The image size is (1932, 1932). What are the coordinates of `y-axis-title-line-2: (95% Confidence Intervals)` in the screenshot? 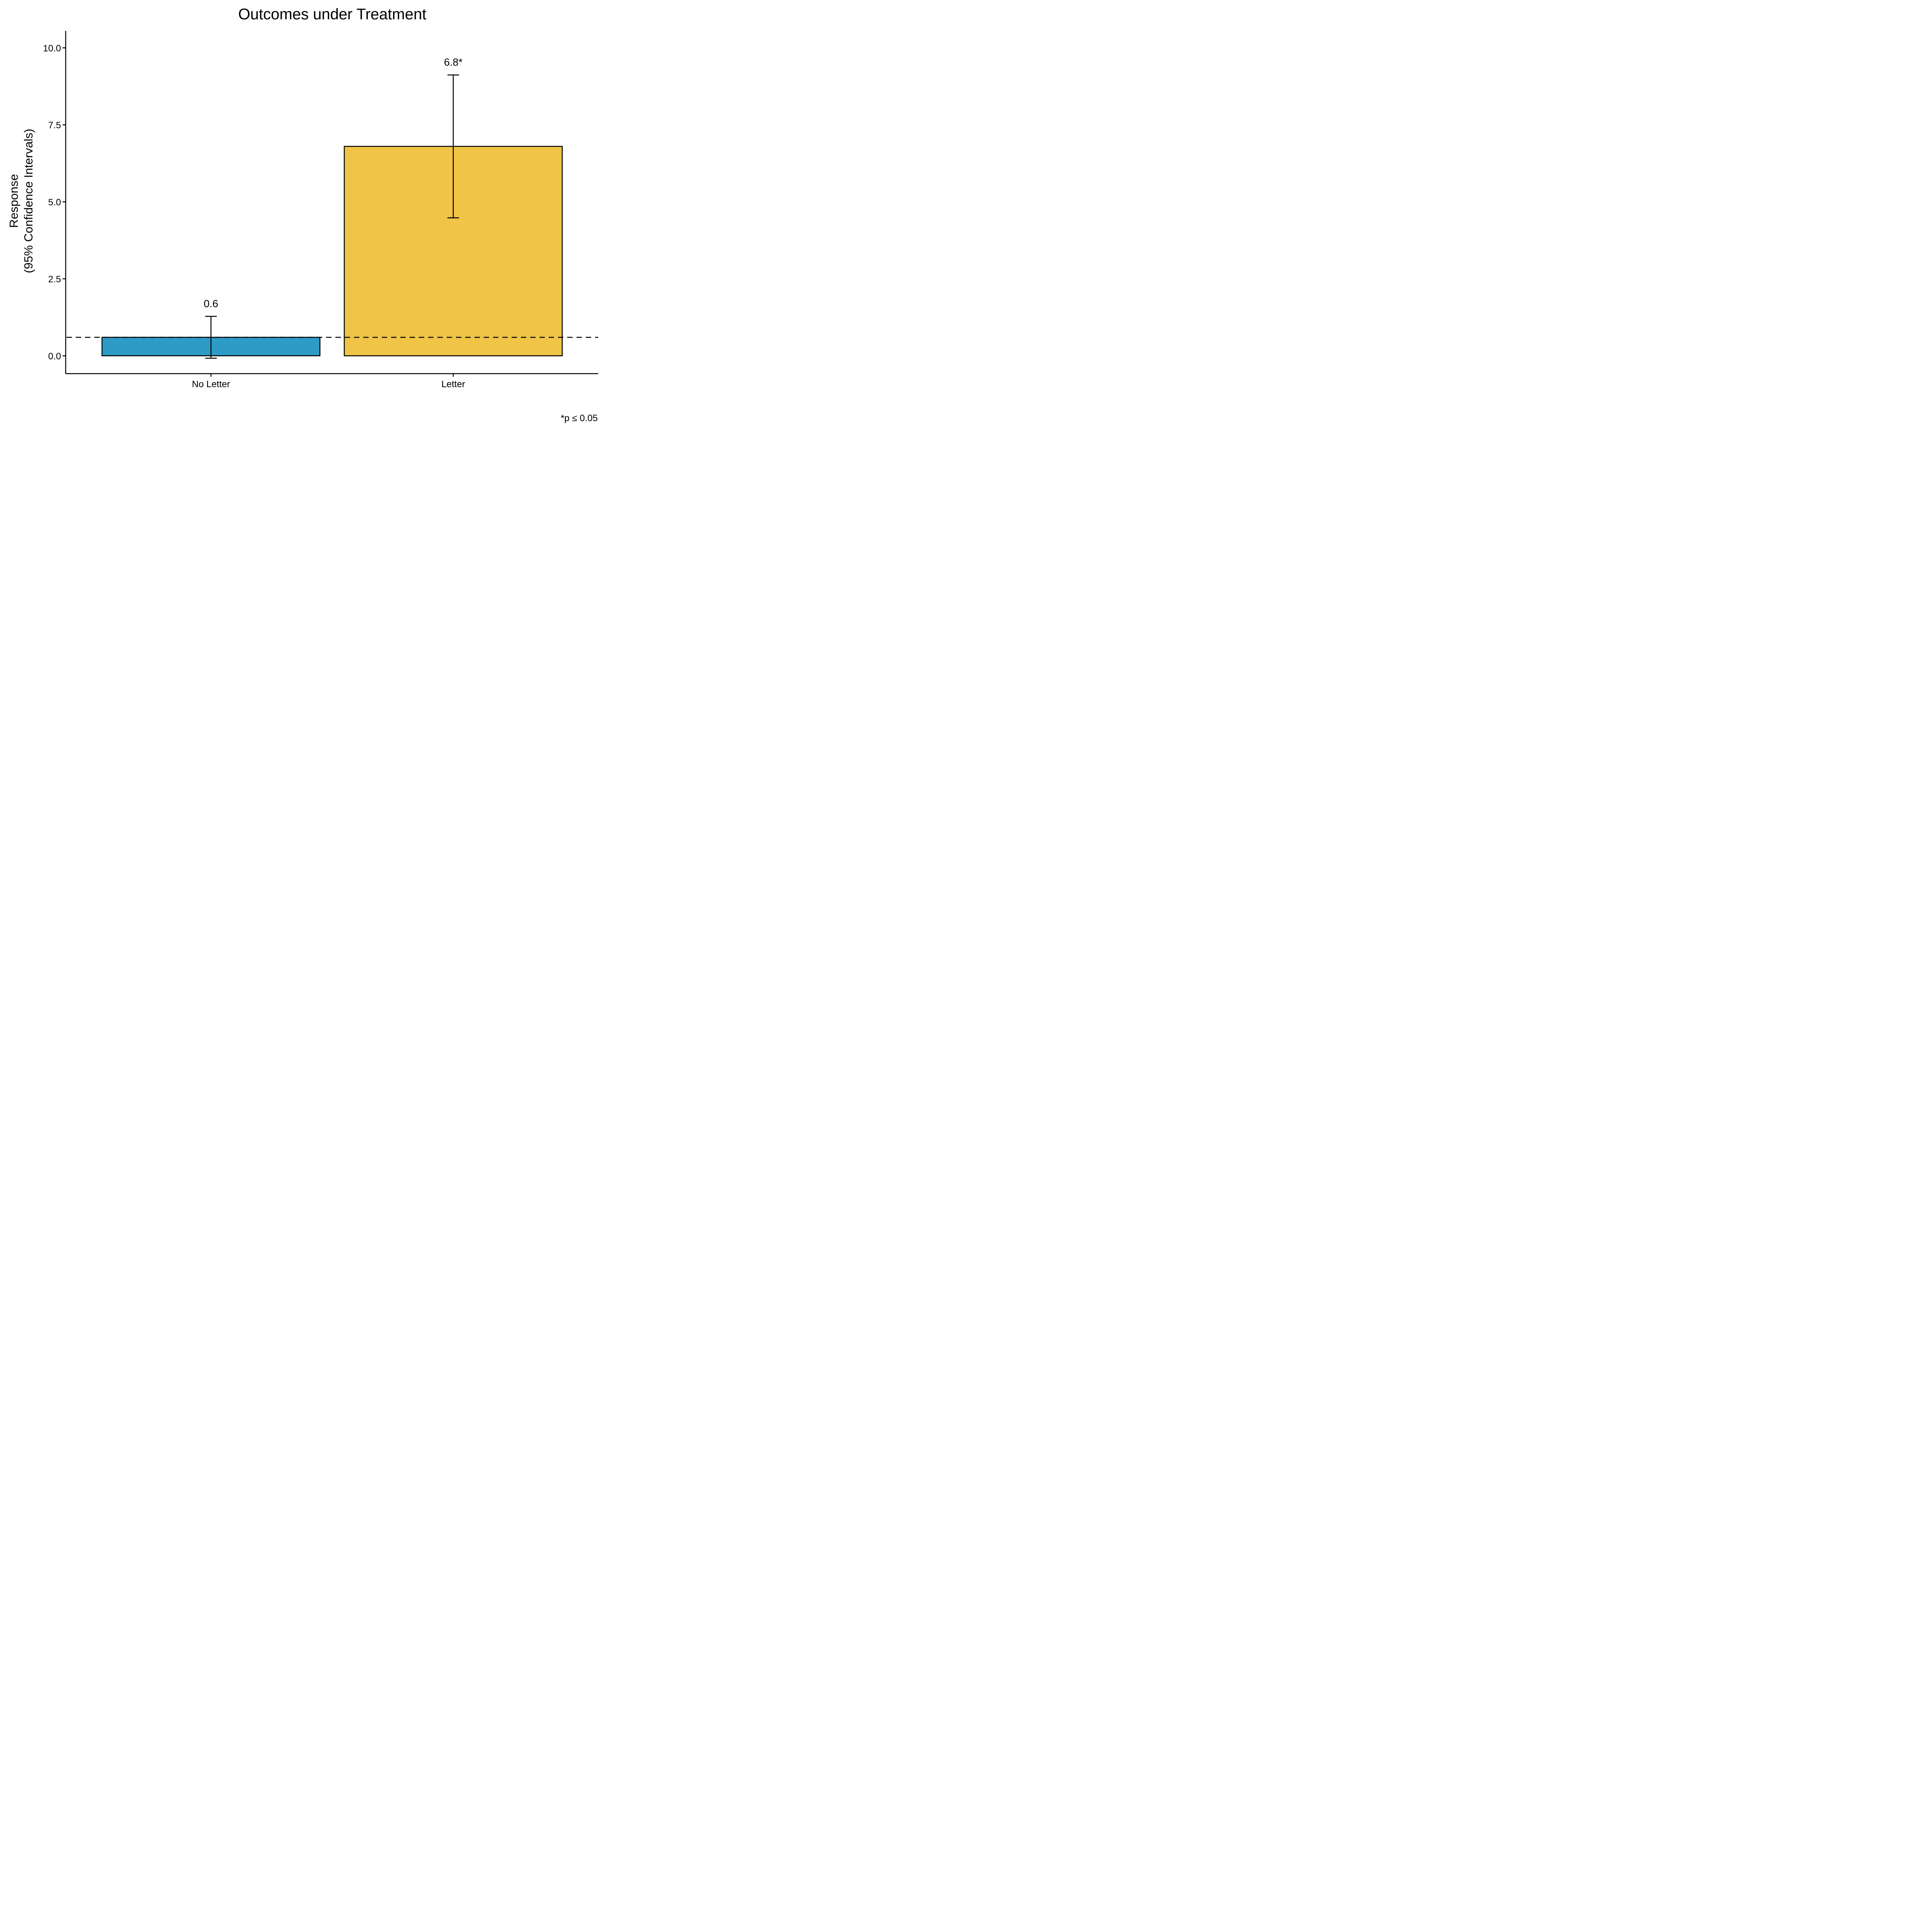 It's located at (29, 201).